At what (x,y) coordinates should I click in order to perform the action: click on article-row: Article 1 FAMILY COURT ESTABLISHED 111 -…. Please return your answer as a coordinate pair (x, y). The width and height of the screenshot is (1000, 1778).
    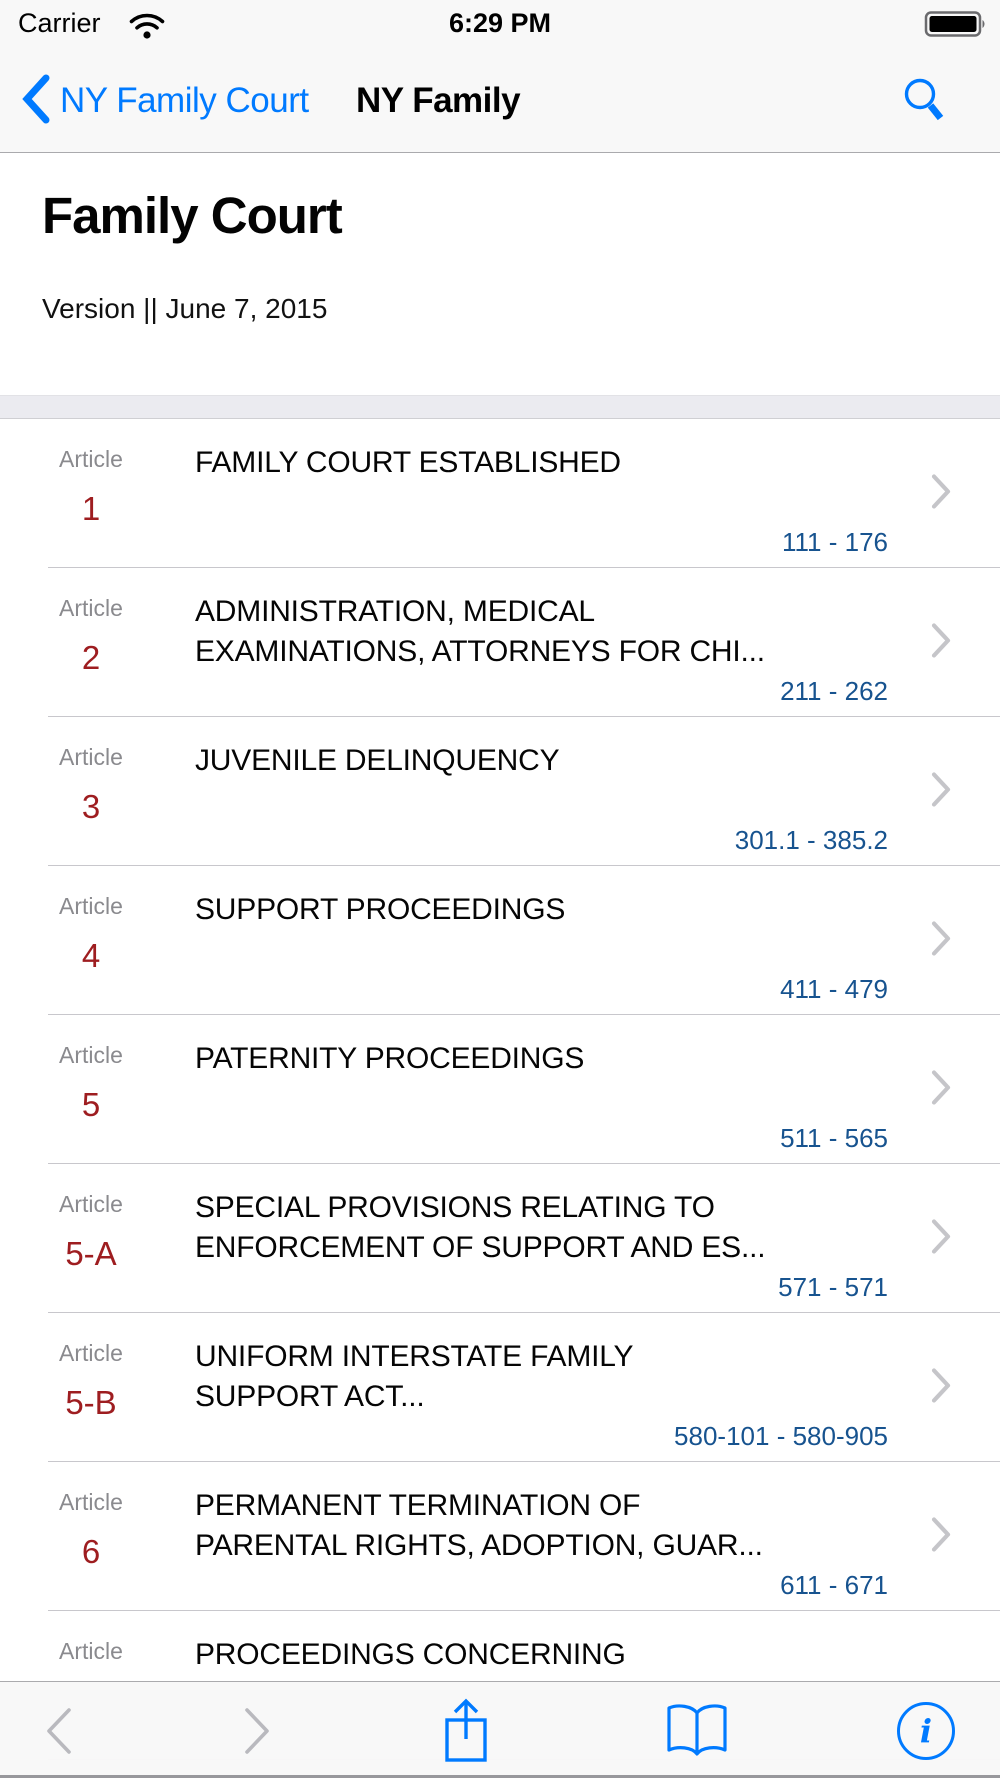
    Looking at the image, I should click on (500, 493).